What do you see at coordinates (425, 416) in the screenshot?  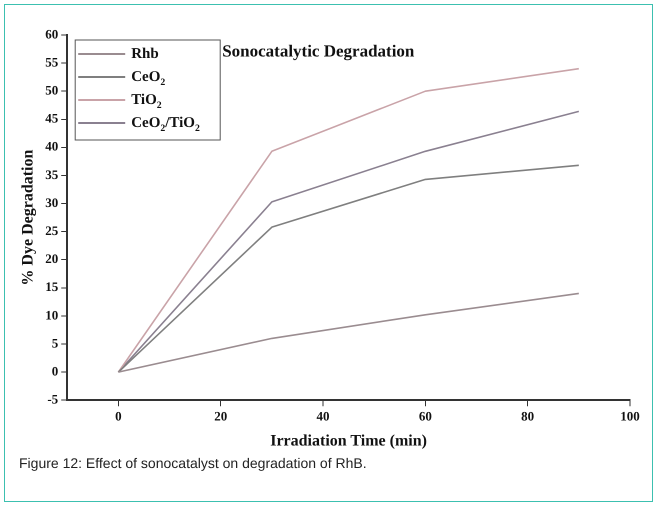 I see `x-tick-label: 60` at bounding box center [425, 416].